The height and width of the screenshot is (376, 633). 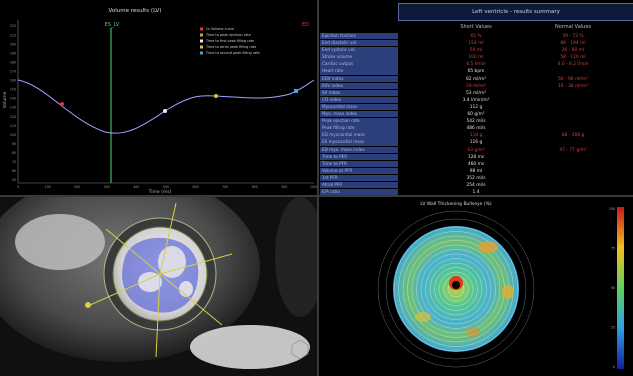 What do you see at coordinates (572, 27) in the screenshot?
I see `column-header-normal: Normal Values` at bounding box center [572, 27].